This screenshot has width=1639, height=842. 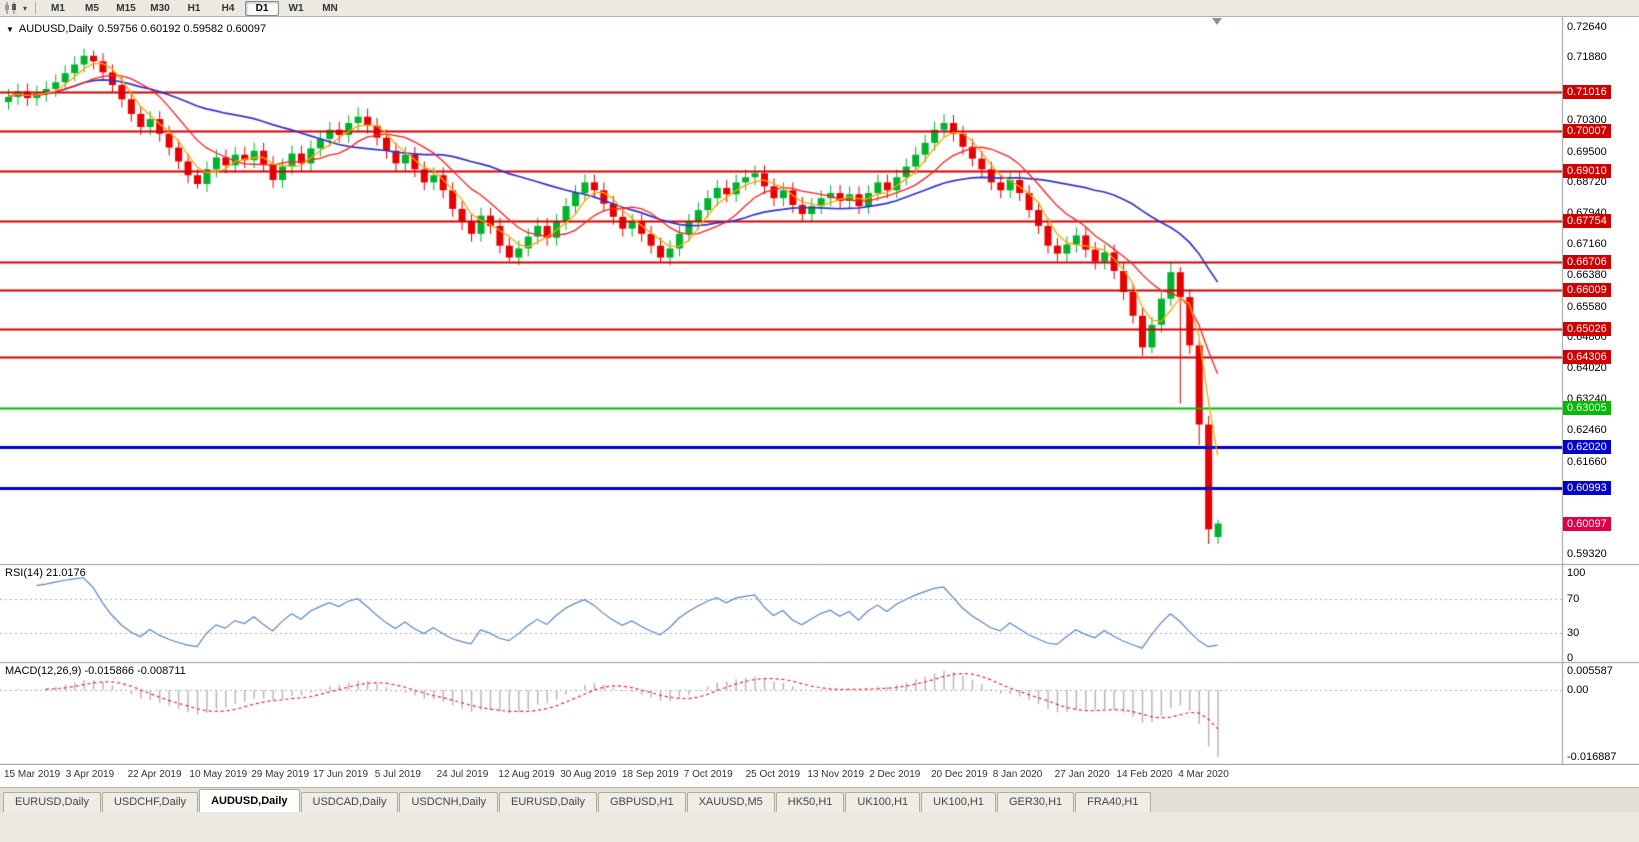 What do you see at coordinates (1573, 598) in the screenshot?
I see `rsi-scale-label: 70` at bounding box center [1573, 598].